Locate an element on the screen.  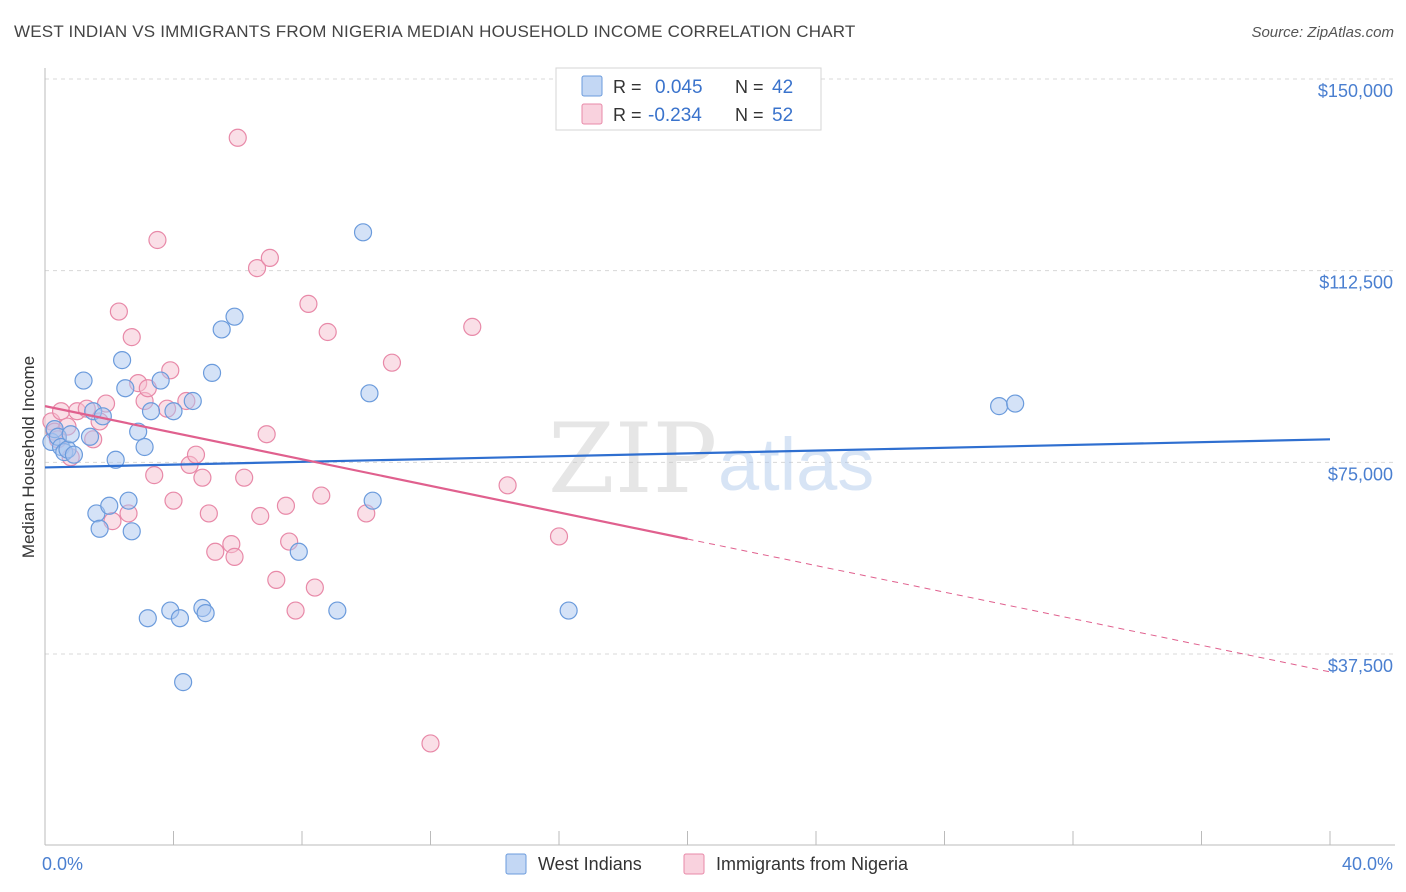
legend-swatch-blue is located at coordinates (592, 86).